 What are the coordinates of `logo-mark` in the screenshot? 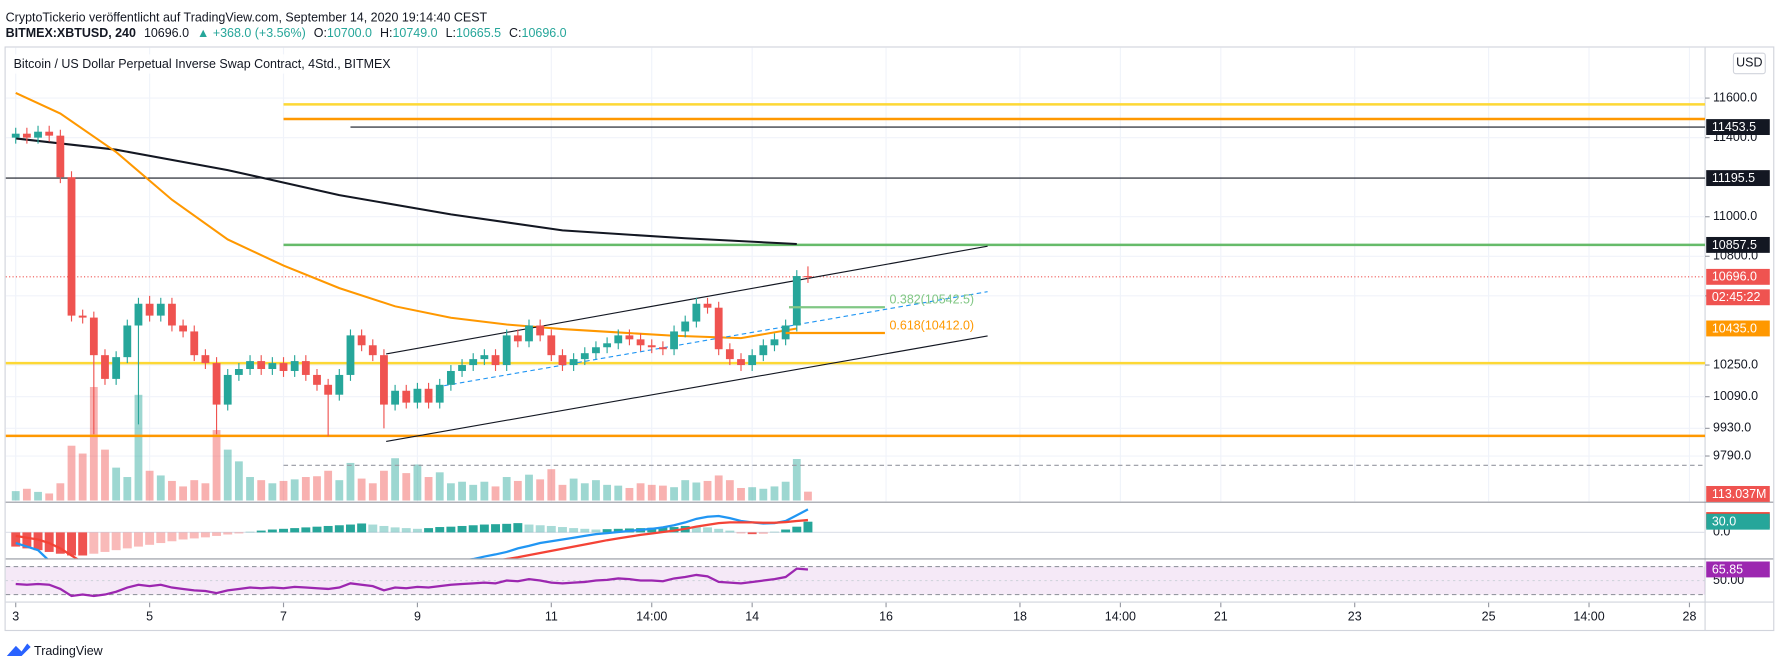 It's located at (18, 650).